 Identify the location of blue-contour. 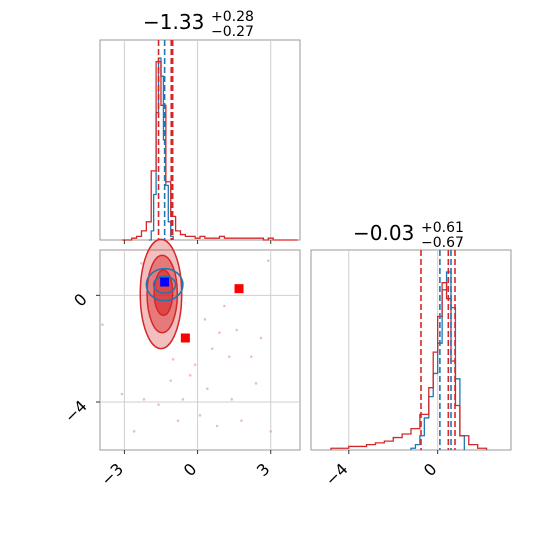
(164, 284).